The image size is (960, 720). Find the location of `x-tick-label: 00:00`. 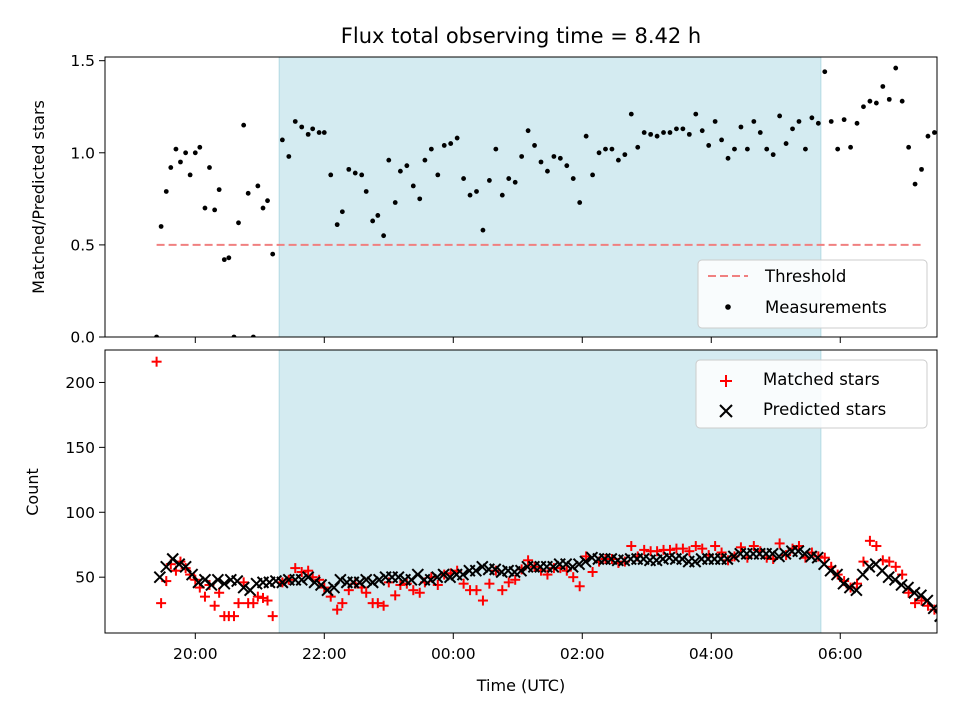

x-tick-label: 00:00 is located at coordinates (453, 654).